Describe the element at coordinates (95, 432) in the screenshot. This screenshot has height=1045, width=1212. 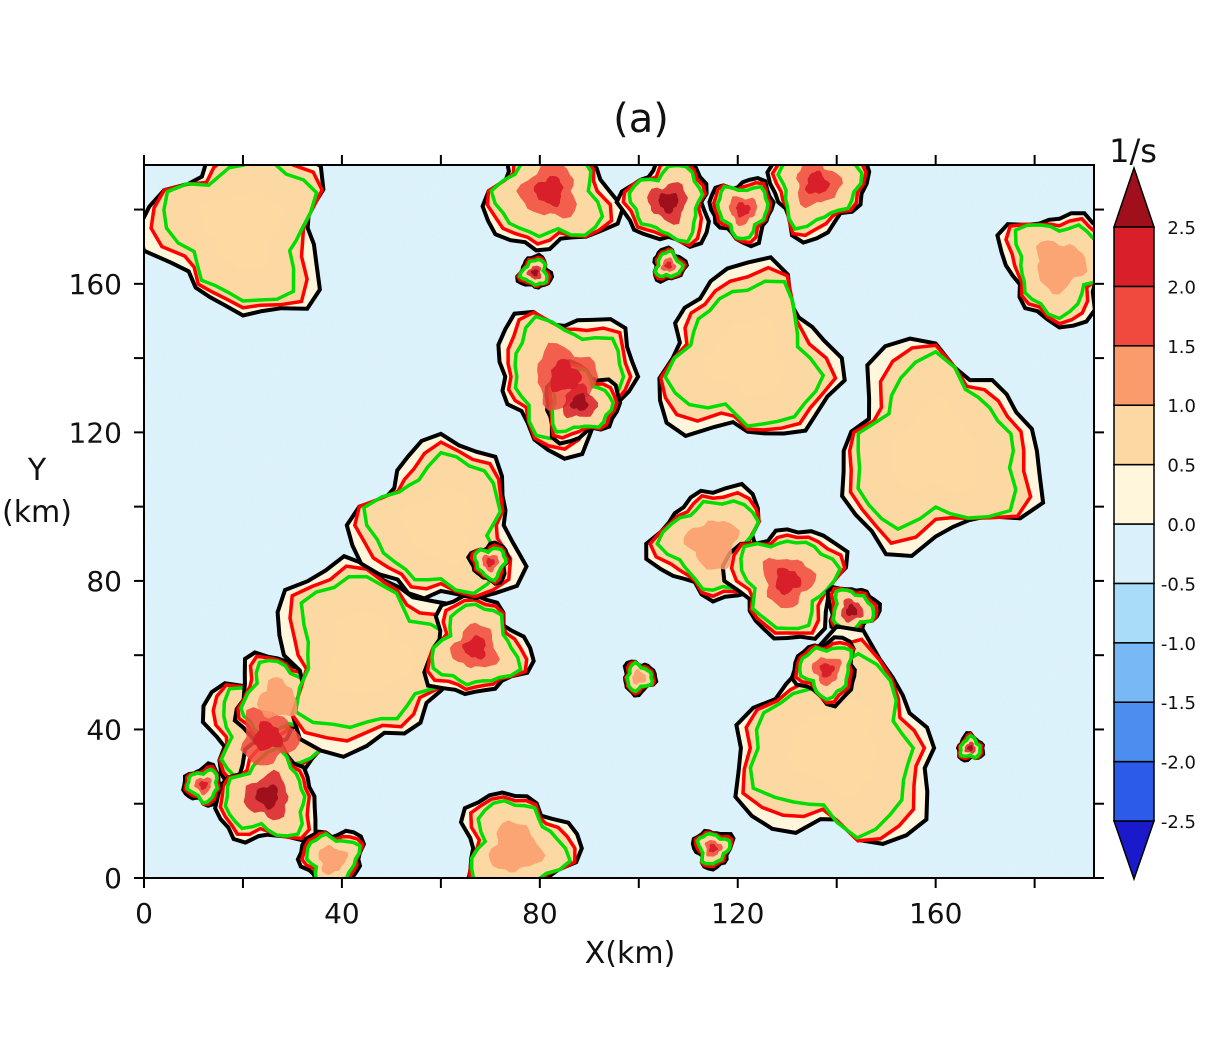
I see `y-tick-label: 120` at that location.